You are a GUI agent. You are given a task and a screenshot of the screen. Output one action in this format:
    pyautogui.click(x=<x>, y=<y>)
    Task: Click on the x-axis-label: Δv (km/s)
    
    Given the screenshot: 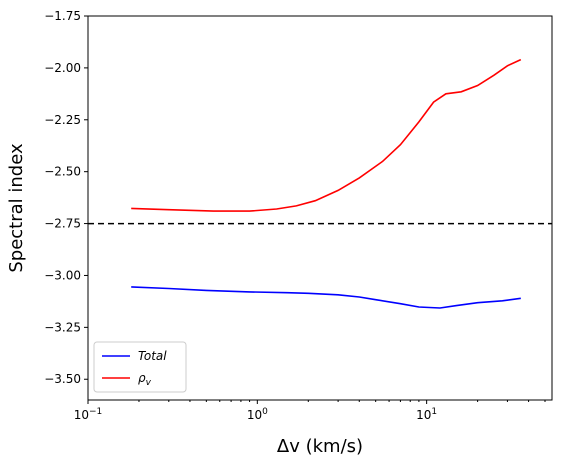 What is the action you would take?
    pyautogui.click(x=320, y=446)
    